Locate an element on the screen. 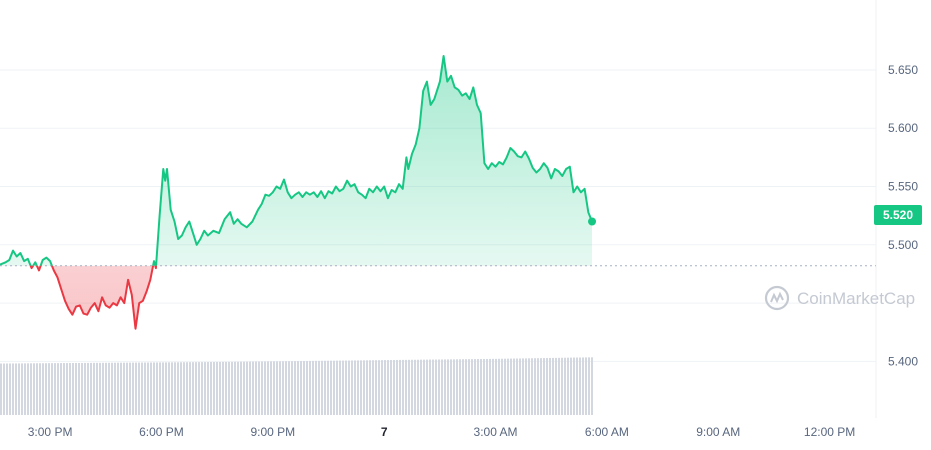 Image resolution: width=931 pixels, height=450 pixels. current-price-tag: 5.520 is located at coordinates (898, 215).